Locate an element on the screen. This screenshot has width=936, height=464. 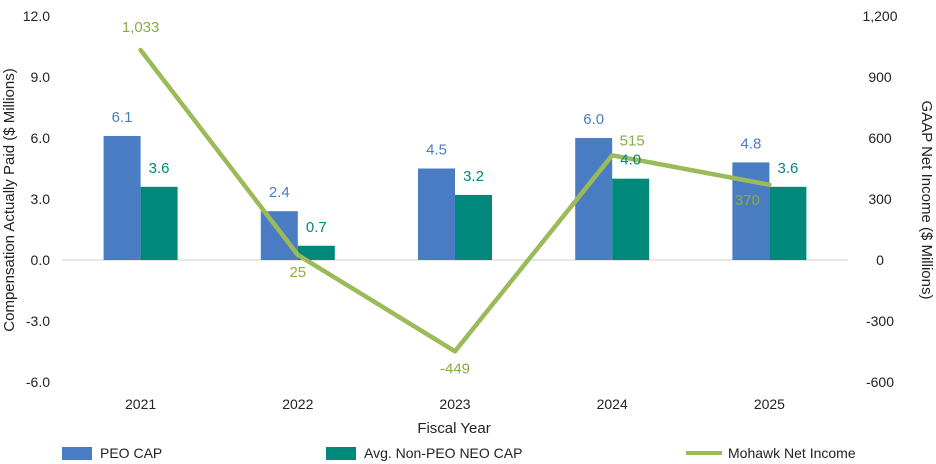
right-axis-ticks: -600 -300 0 300 600 900 1,200 is located at coordinates (879, 199).